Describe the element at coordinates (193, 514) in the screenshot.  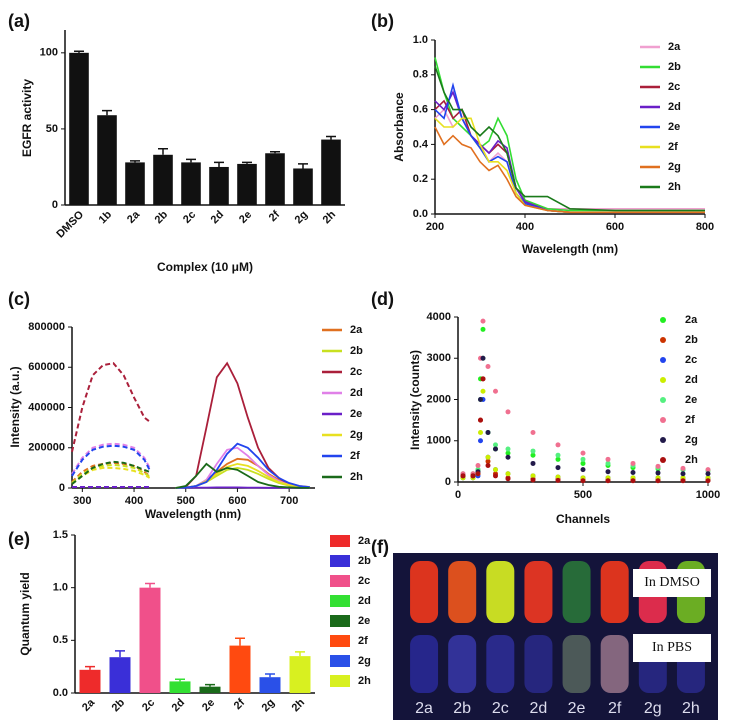
I see `x-axis-label: Wavelength (nm)` at that location.